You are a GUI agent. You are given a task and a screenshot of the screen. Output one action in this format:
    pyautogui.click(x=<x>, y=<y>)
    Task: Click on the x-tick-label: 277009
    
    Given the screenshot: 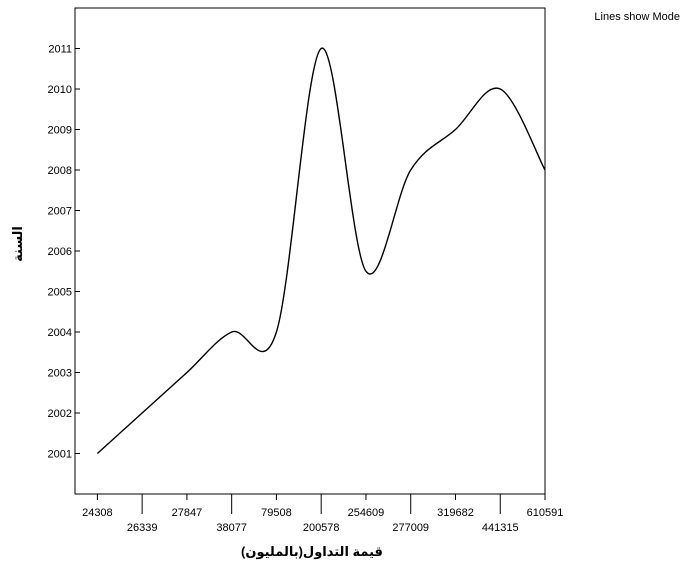 What is the action you would take?
    pyautogui.click(x=410, y=528)
    